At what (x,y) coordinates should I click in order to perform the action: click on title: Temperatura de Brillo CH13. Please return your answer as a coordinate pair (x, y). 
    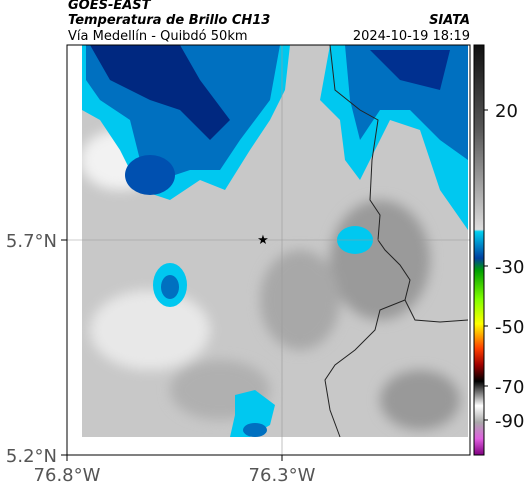
    Looking at the image, I should click on (169, 20).